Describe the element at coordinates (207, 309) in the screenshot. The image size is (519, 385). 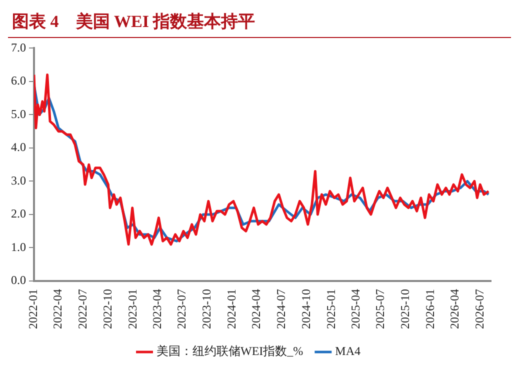
I see `x-tick-label: 2023-10` at that location.